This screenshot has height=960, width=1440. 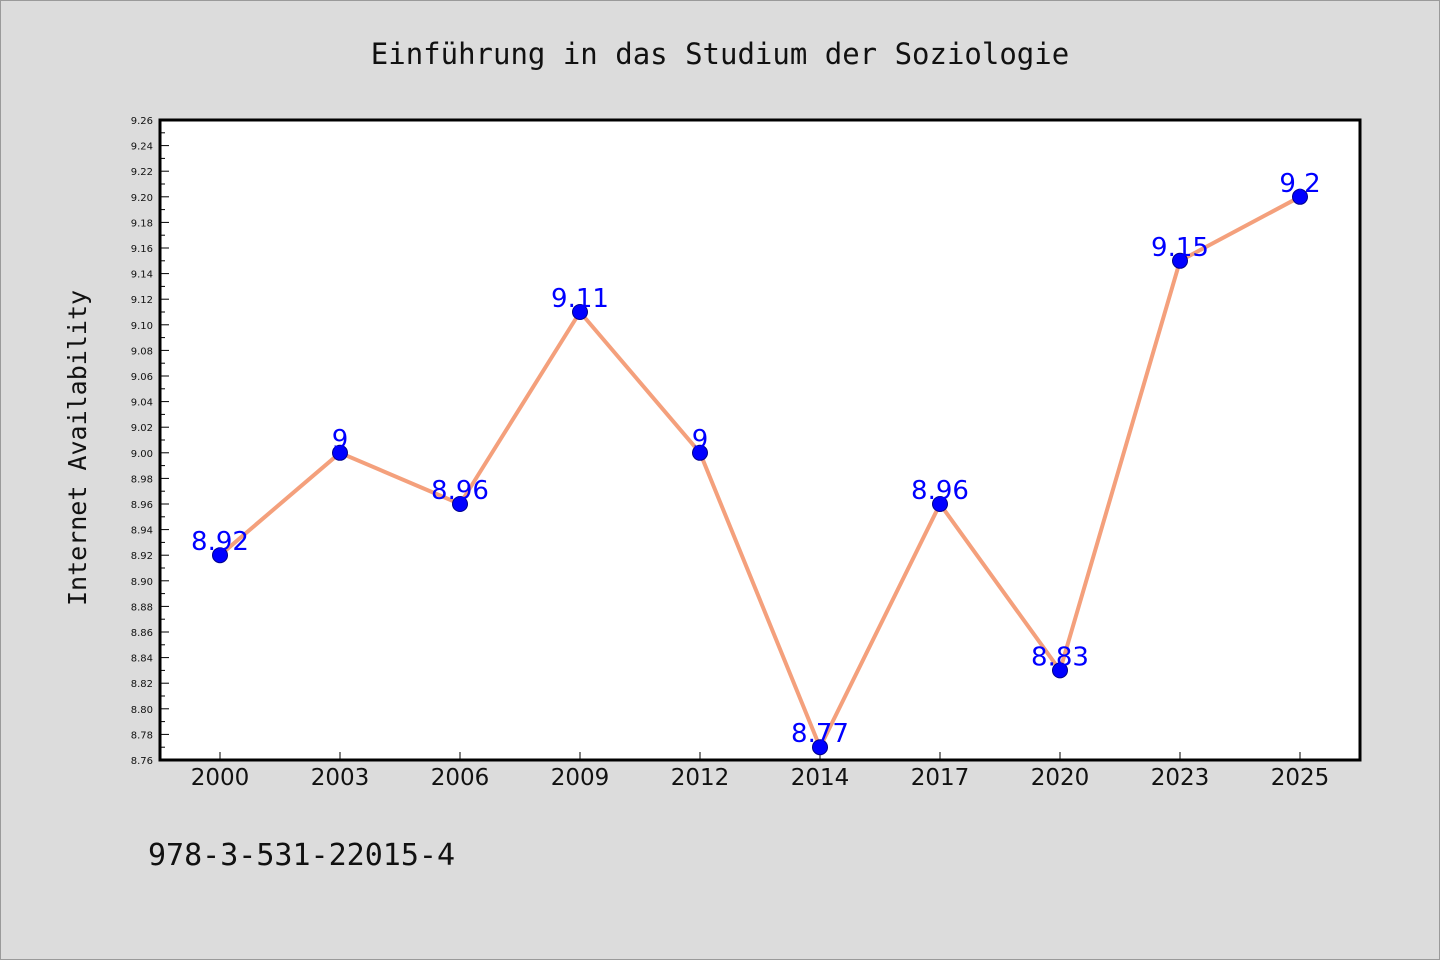 What do you see at coordinates (142, 633) in the screenshot?
I see `y-tick-label: 8.86` at bounding box center [142, 633].